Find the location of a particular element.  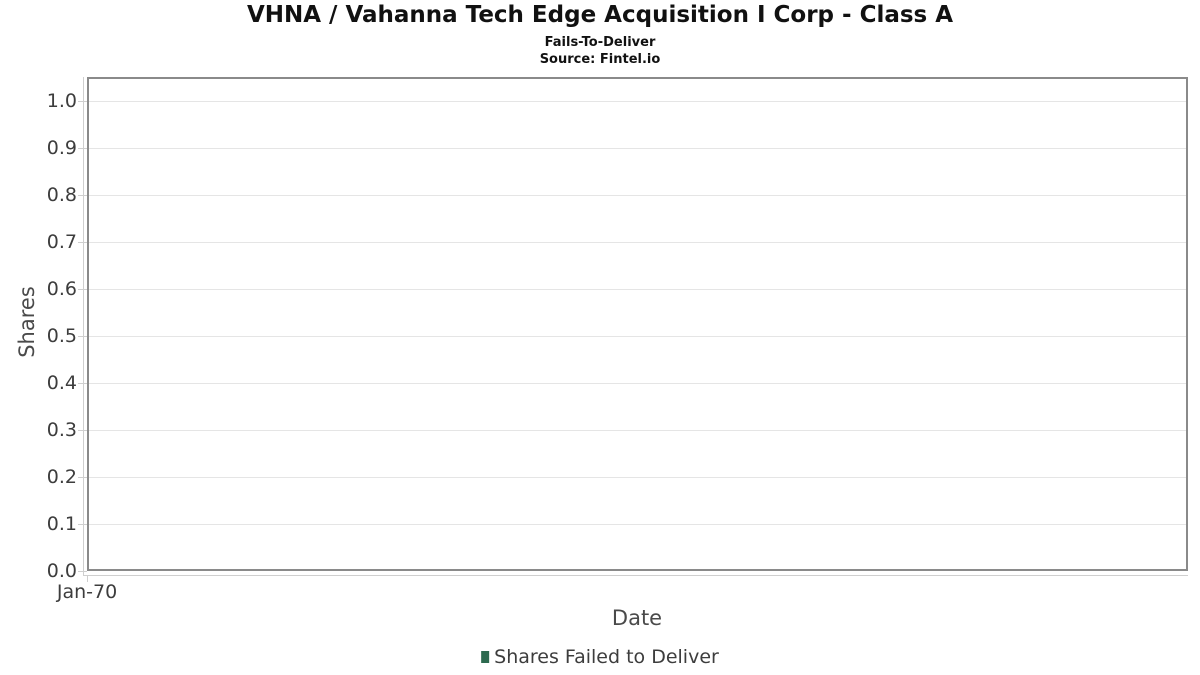

chart-source-label: Source: Fintel.io is located at coordinates (600, 59).